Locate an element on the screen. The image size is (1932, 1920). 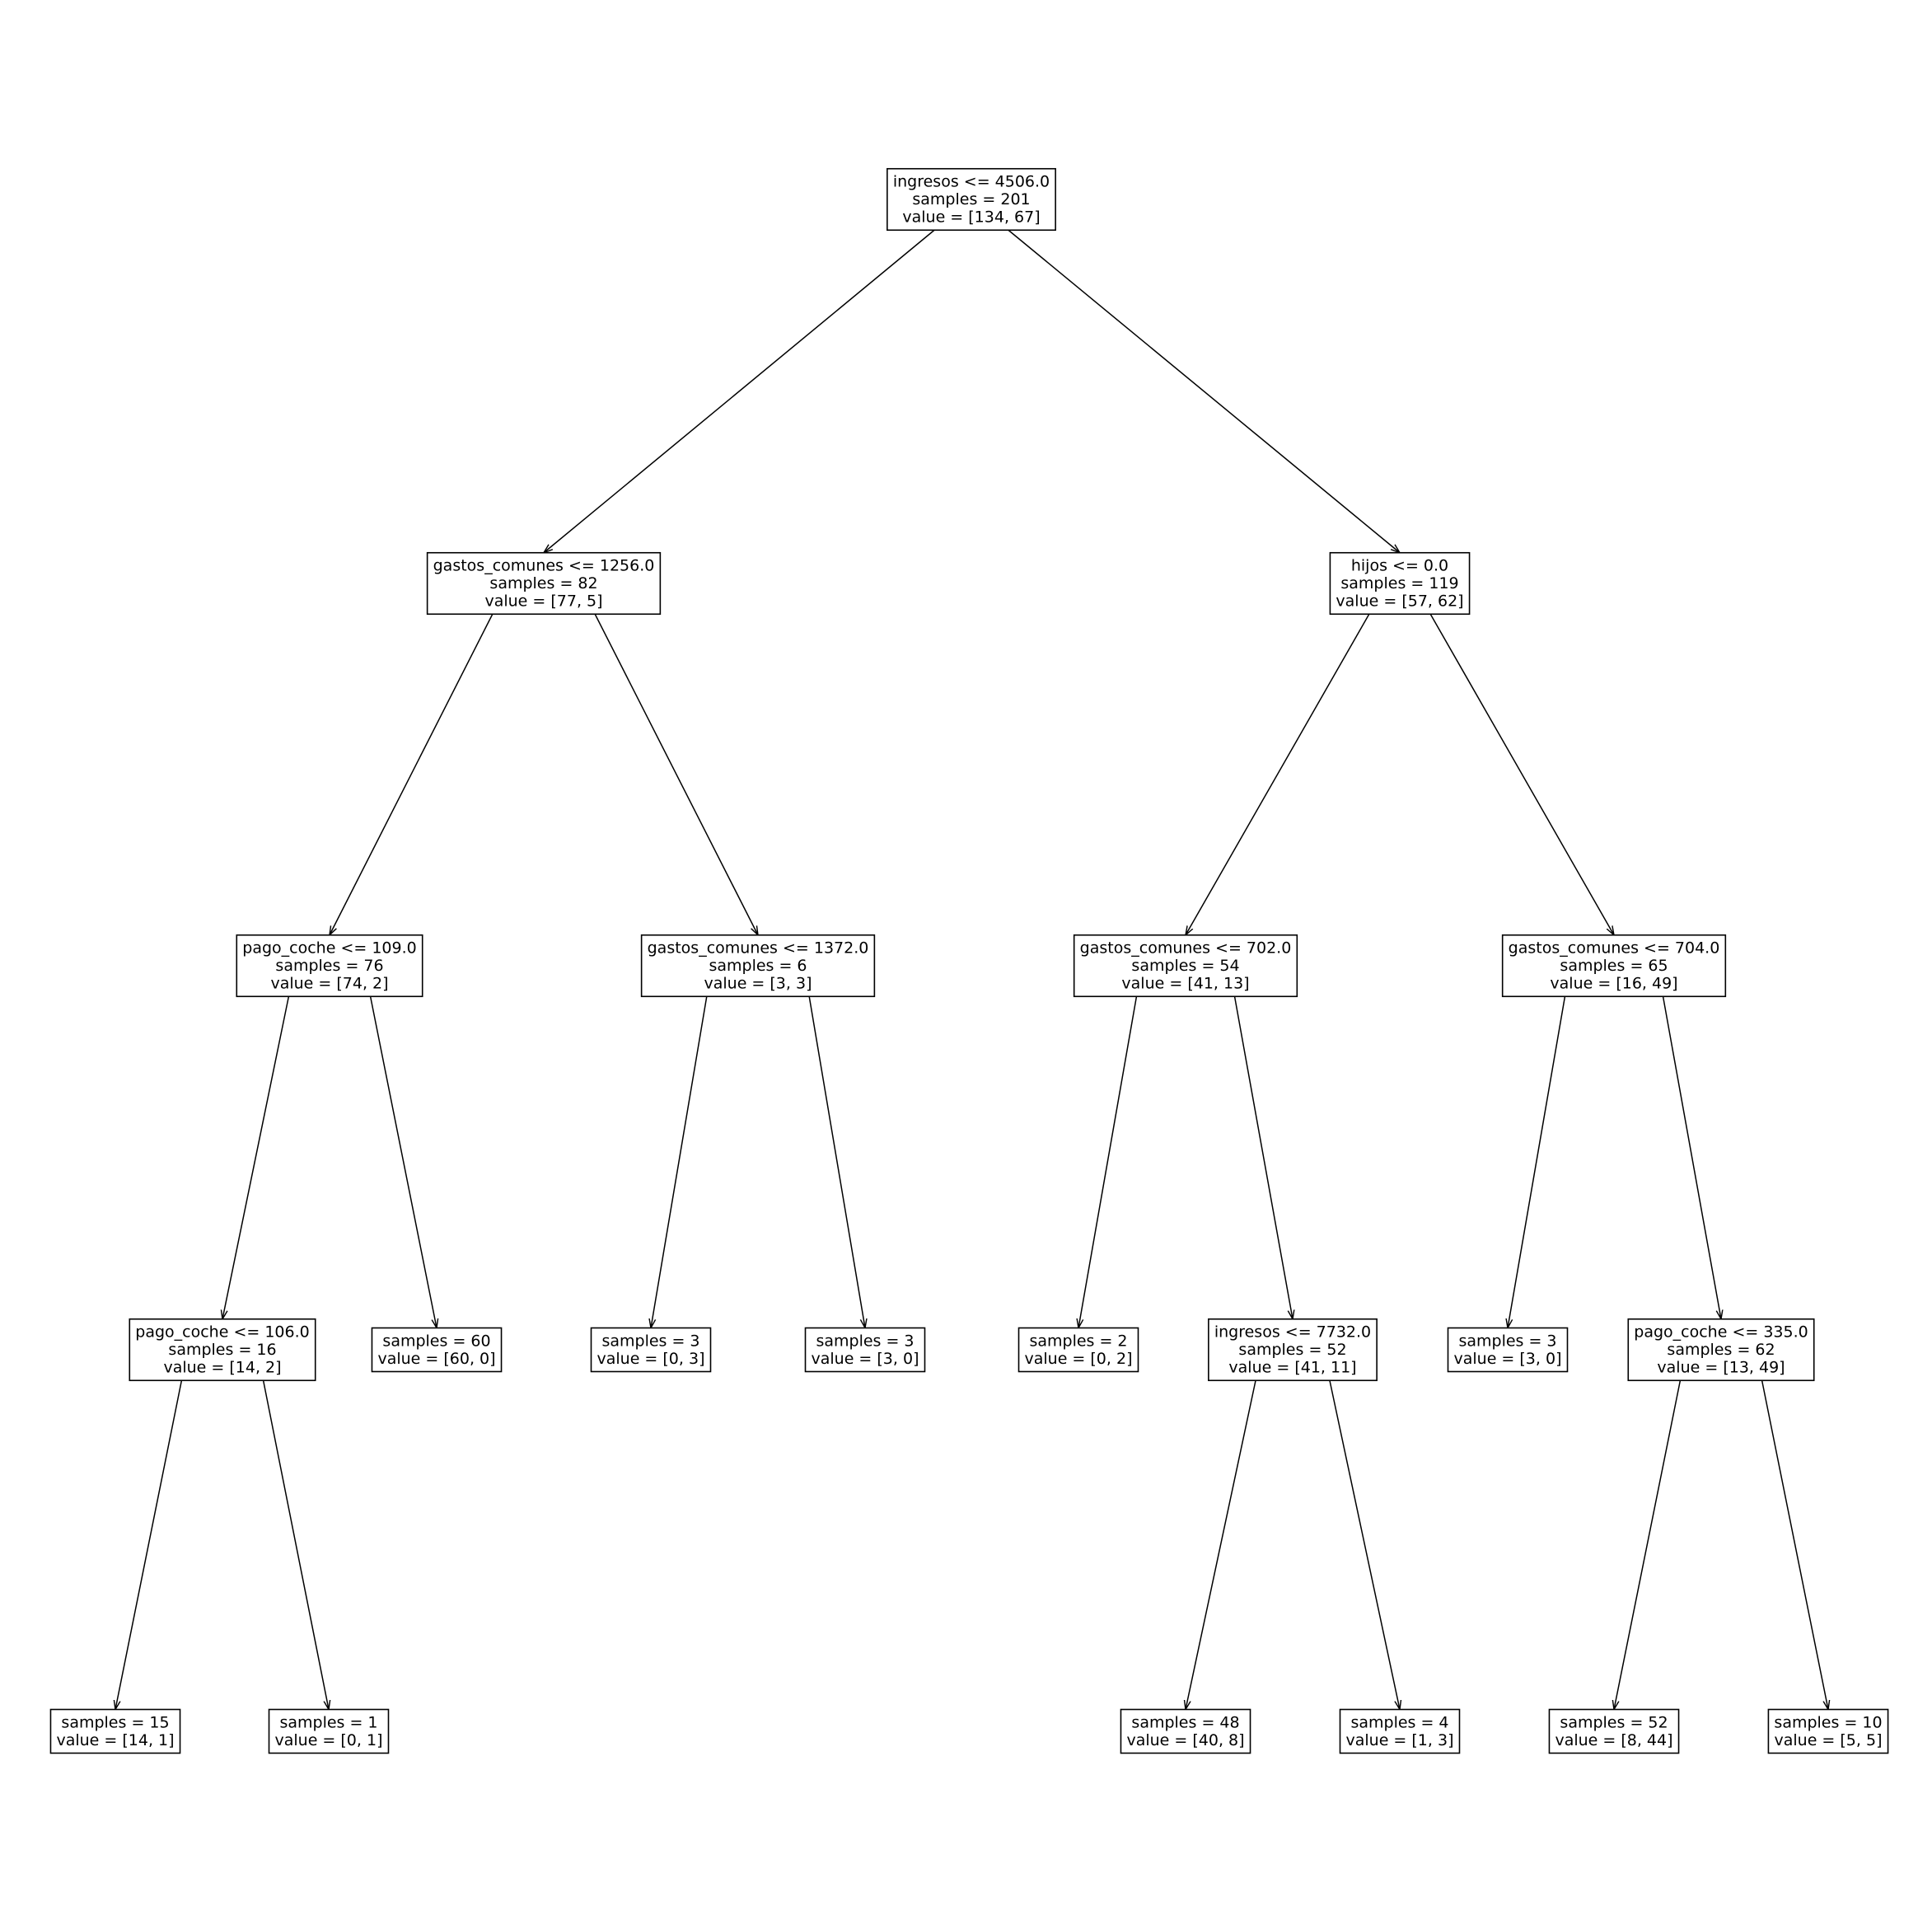
tree-node-line: value = [57, 62] is located at coordinates (1399, 601).